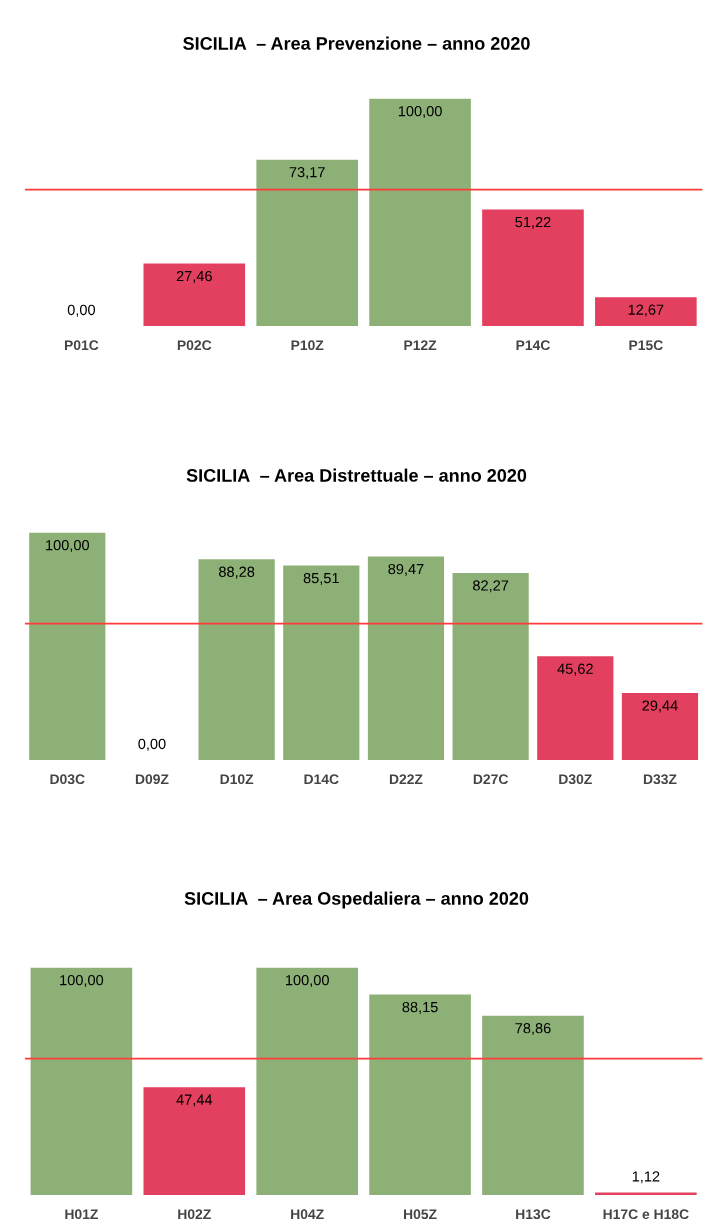 This screenshot has width=713, height=1232. What do you see at coordinates (646, 1214) in the screenshot?
I see `x-tick-label: H17C e H18C` at bounding box center [646, 1214].